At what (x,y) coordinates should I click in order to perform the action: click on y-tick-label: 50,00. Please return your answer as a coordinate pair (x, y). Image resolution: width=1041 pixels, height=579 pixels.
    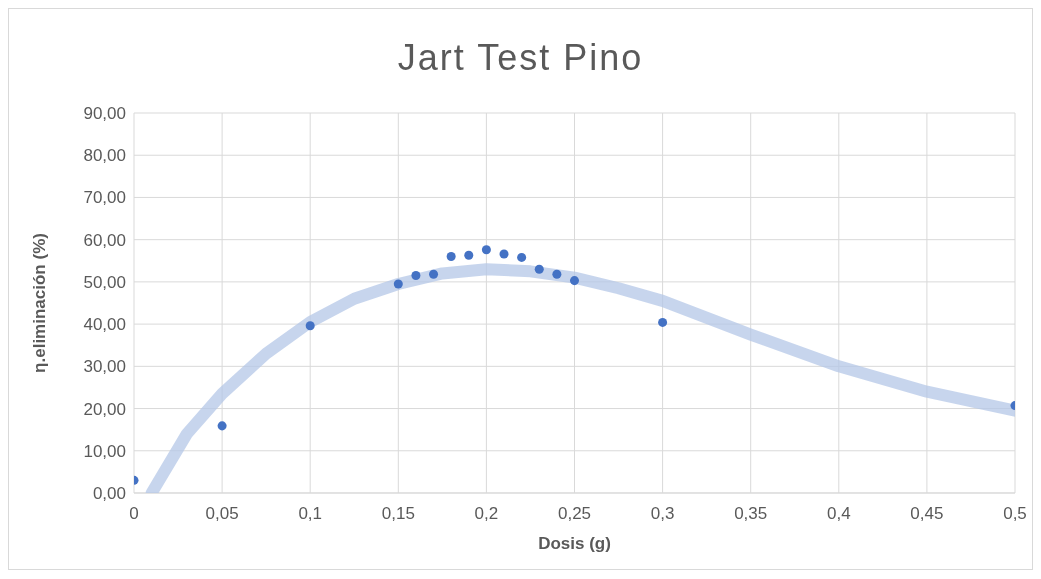
    Looking at the image, I should click on (104, 282).